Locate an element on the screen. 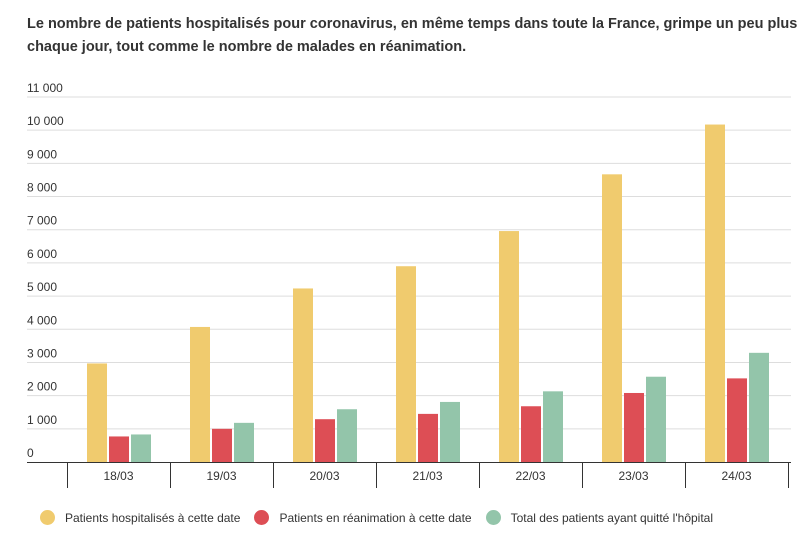 This screenshot has height=538, width=811. x-tick-label: 24/03 is located at coordinates (736, 476).